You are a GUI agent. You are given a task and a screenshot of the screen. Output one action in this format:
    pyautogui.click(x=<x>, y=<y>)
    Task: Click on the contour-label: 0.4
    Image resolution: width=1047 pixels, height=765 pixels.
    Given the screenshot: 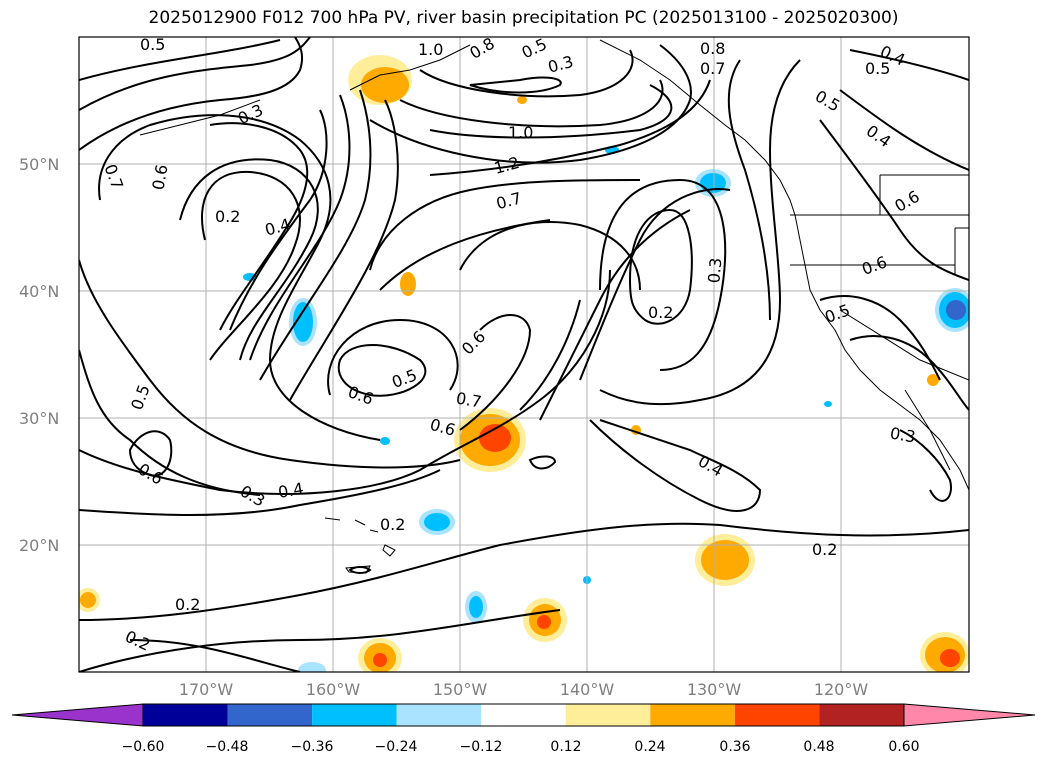 What is the action you would take?
    pyautogui.click(x=291, y=490)
    